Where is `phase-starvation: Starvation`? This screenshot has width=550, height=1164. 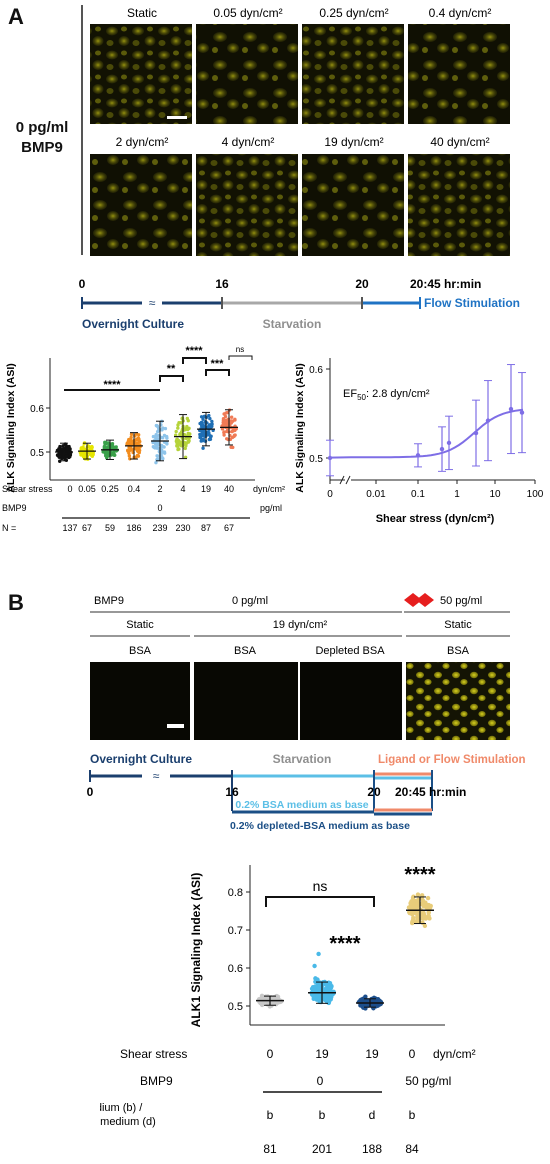 phase-starvation: Starvation is located at coordinates (302, 759).